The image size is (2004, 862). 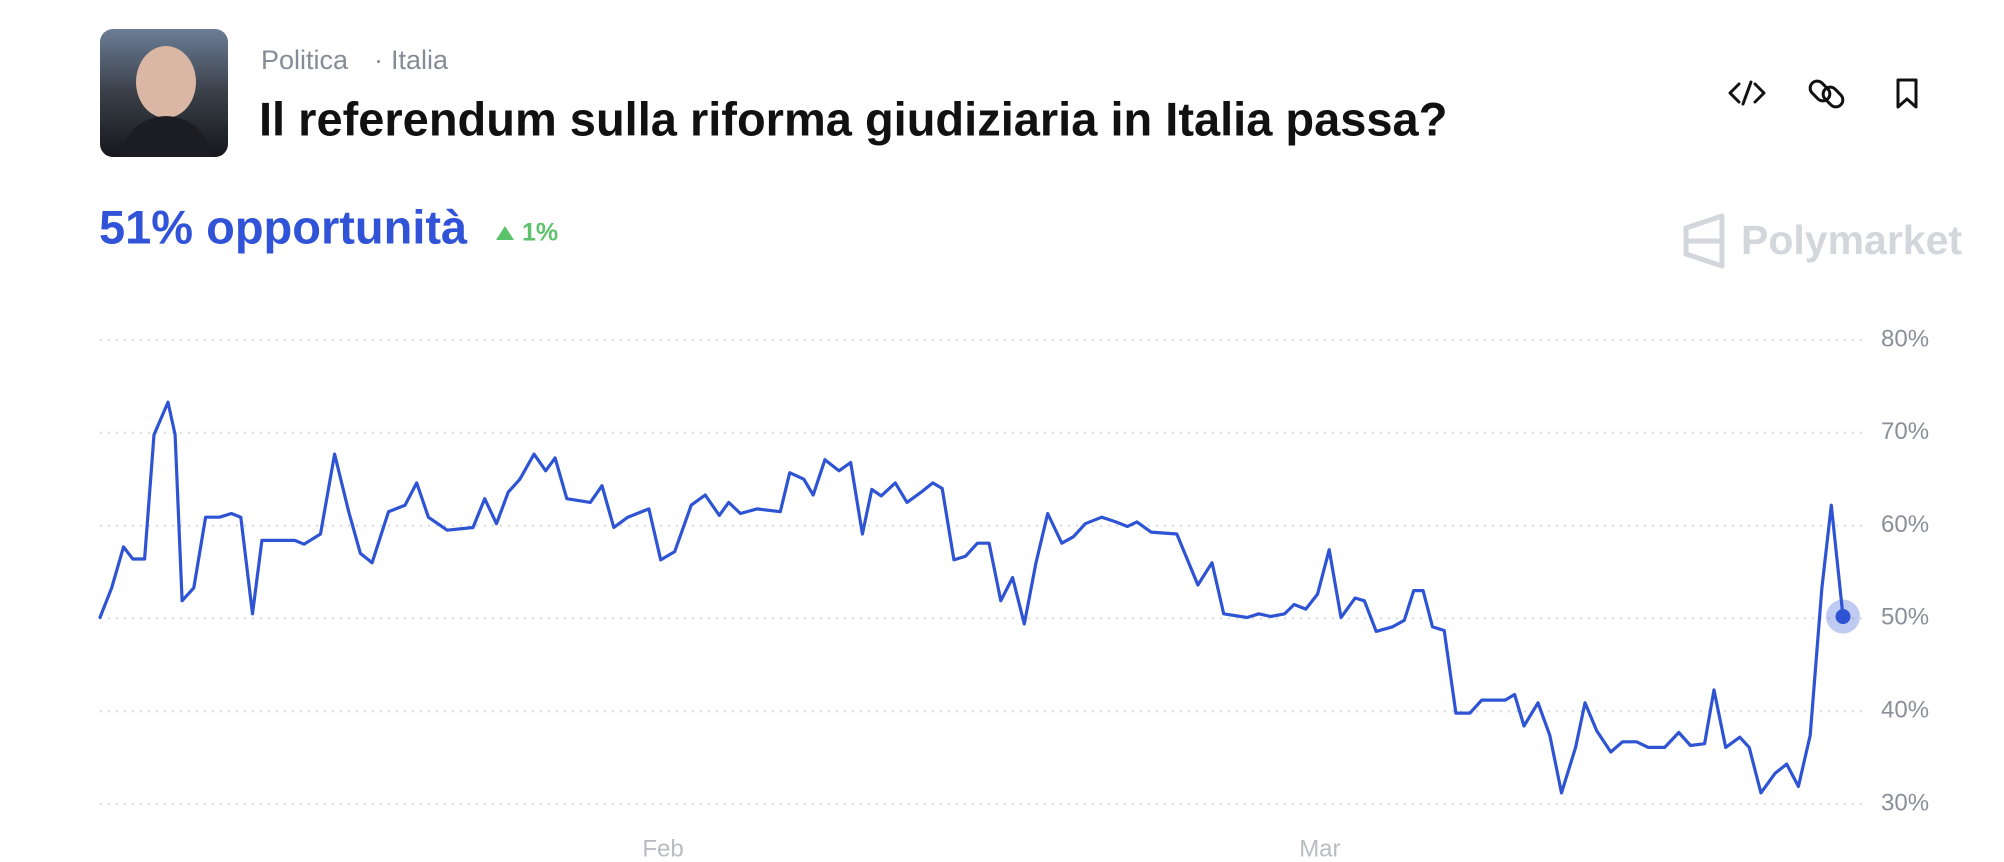 I want to click on y-tick-label: 40%, so click(x=1905, y=710).